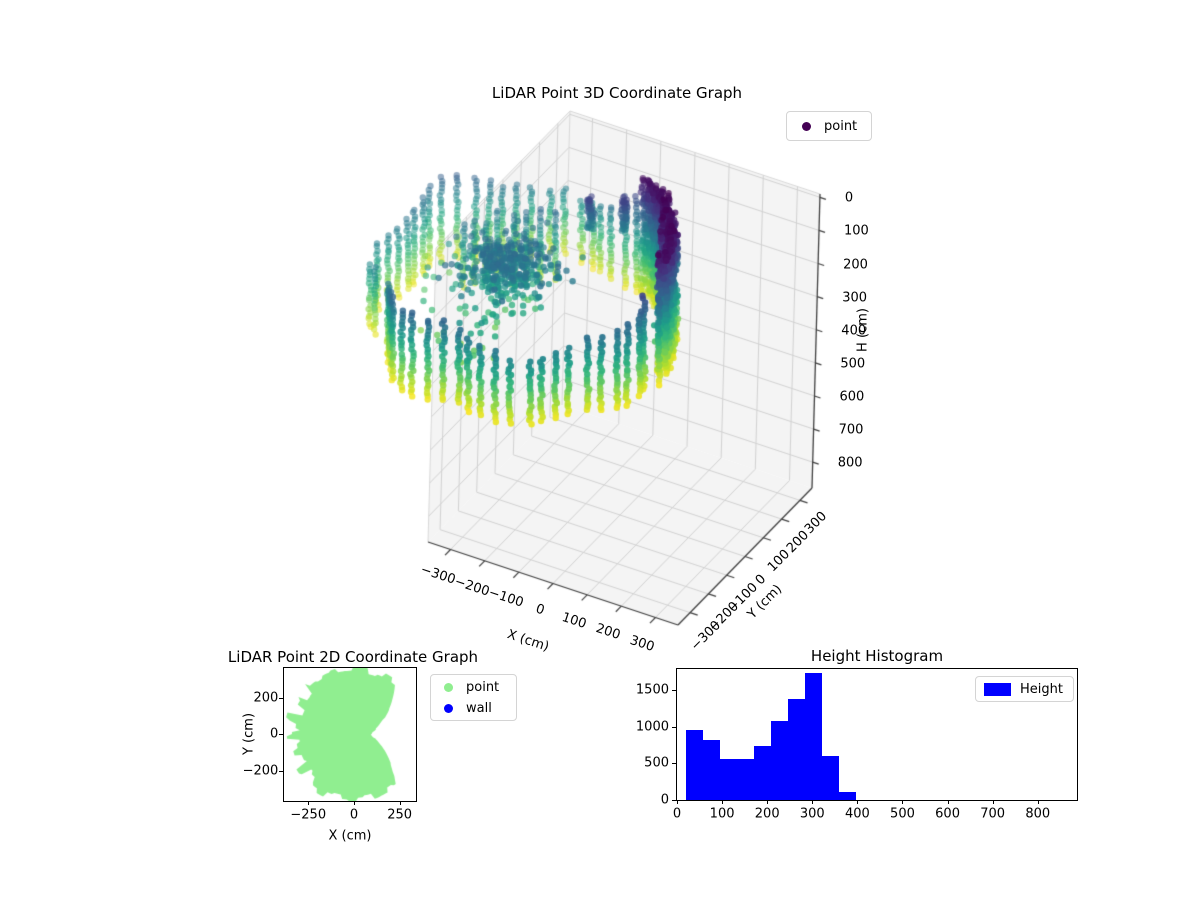  Describe the element at coordinates (664, 800) in the screenshot. I see `histogram-y-tick-label: 0` at that location.